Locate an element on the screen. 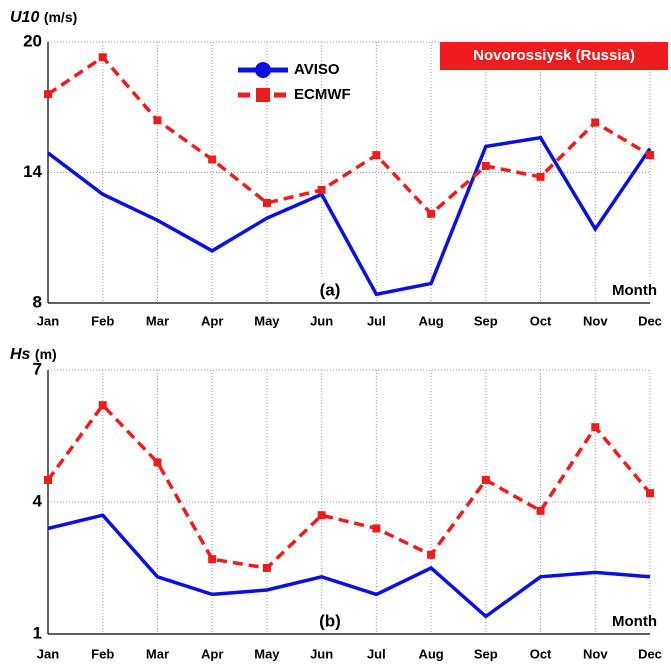 The height and width of the screenshot is (670, 671). panel-label: (b) is located at coordinates (330, 620).